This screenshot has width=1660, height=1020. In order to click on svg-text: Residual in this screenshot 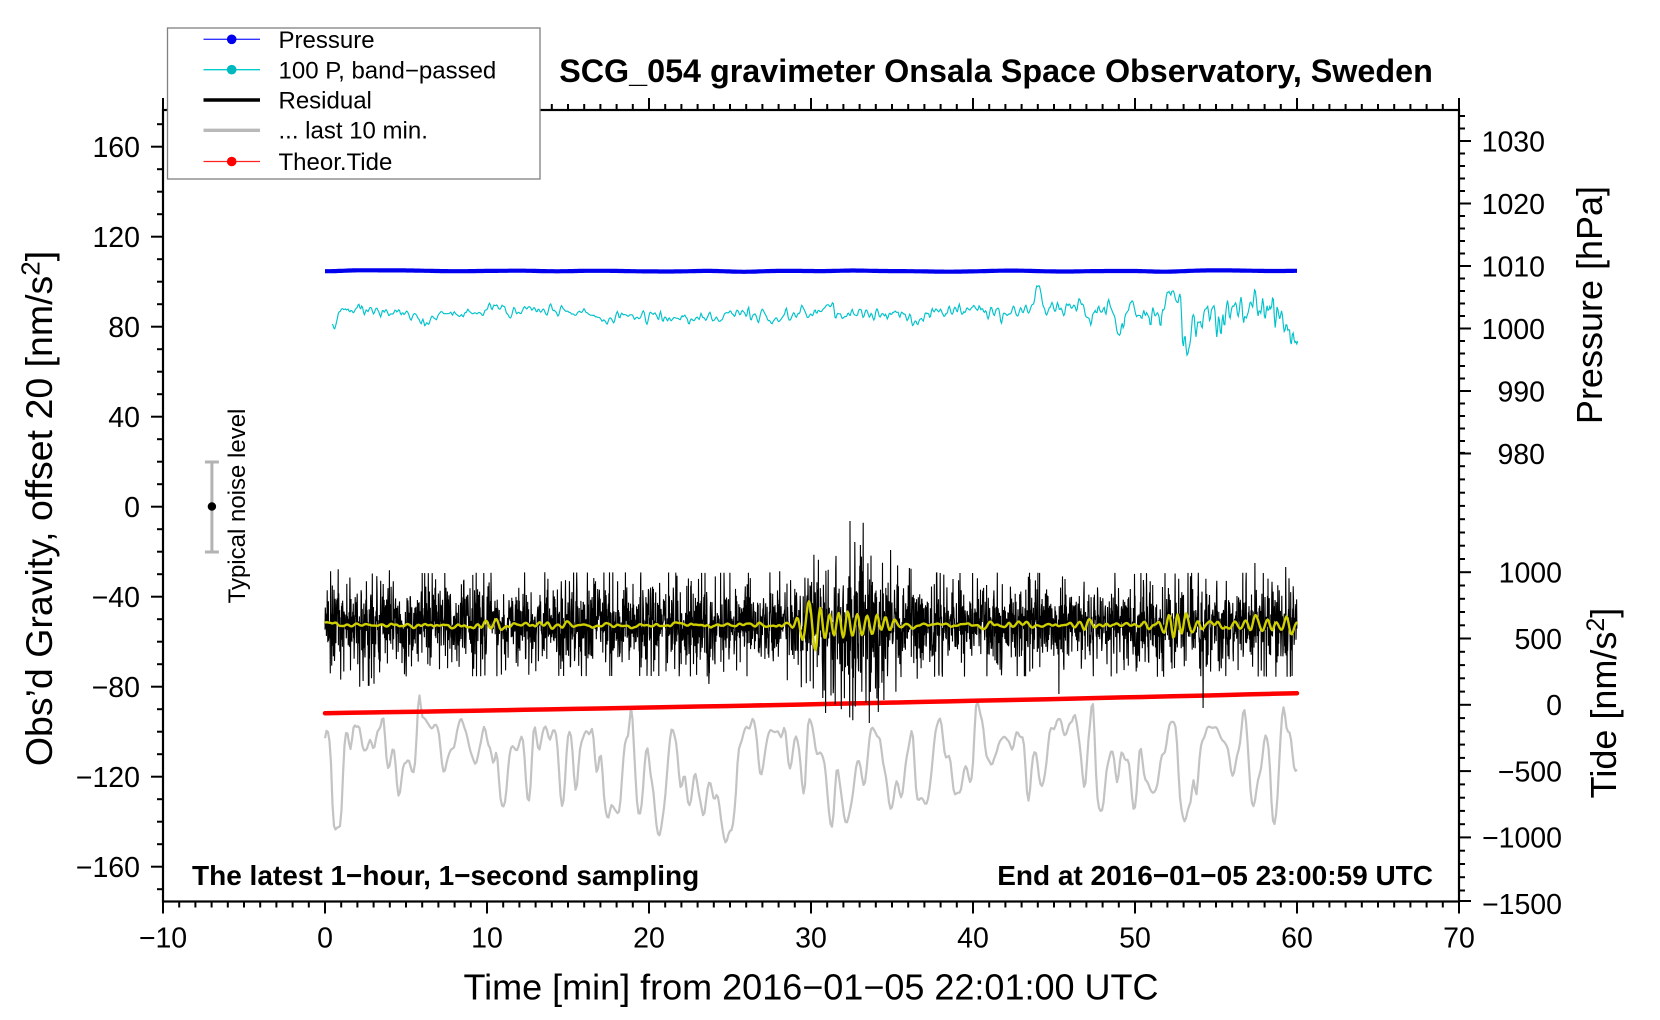, I will do `click(325, 100)`.